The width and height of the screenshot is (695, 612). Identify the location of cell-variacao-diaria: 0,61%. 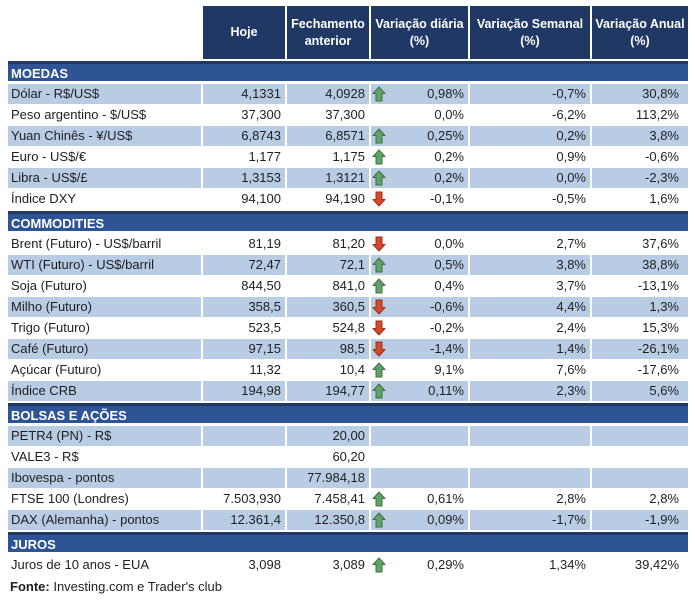
(419, 499).